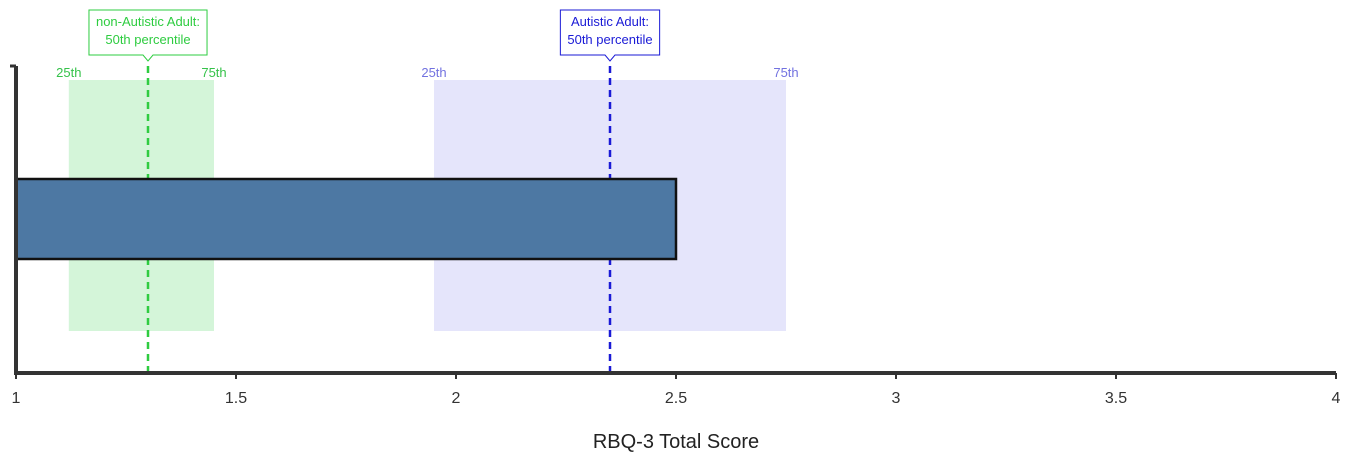 Image resolution: width=1352 pixels, height=457 pixels. What do you see at coordinates (68, 72) in the screenshot?
I see `non_autistic-p25-label: 25th` at bounding box center [68, 72].